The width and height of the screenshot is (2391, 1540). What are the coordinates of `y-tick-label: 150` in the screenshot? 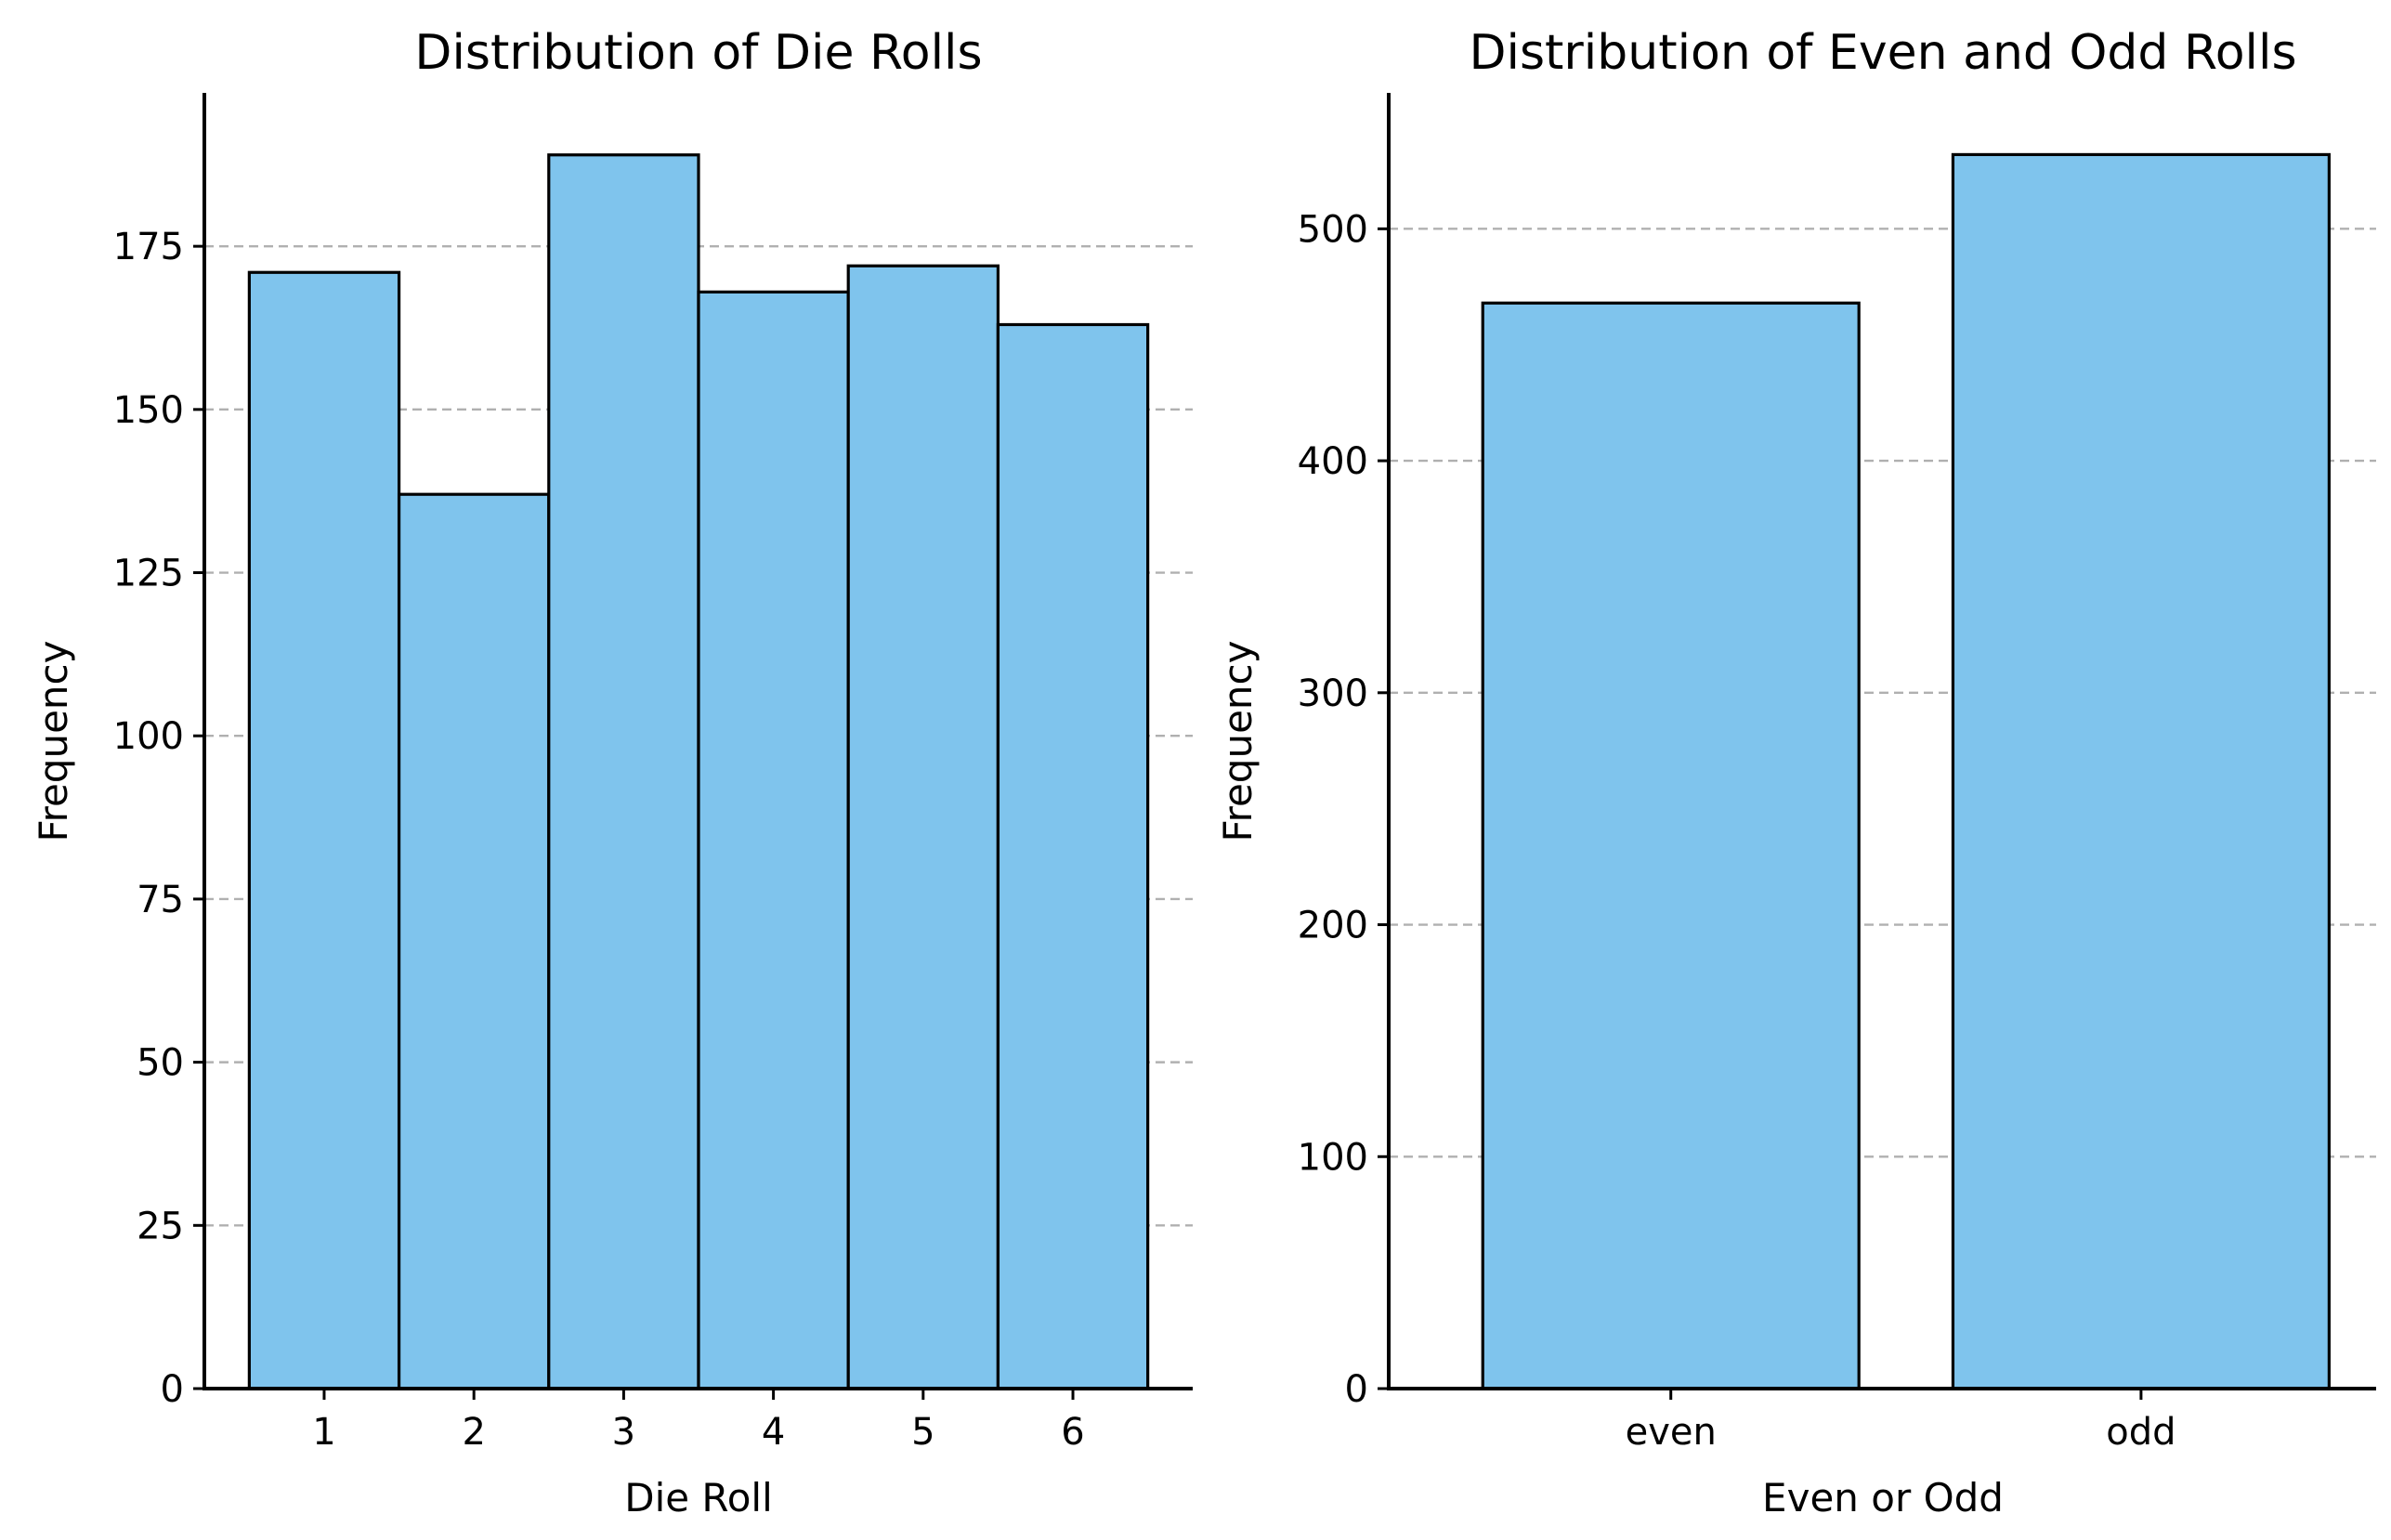 It's located at (148, 410).